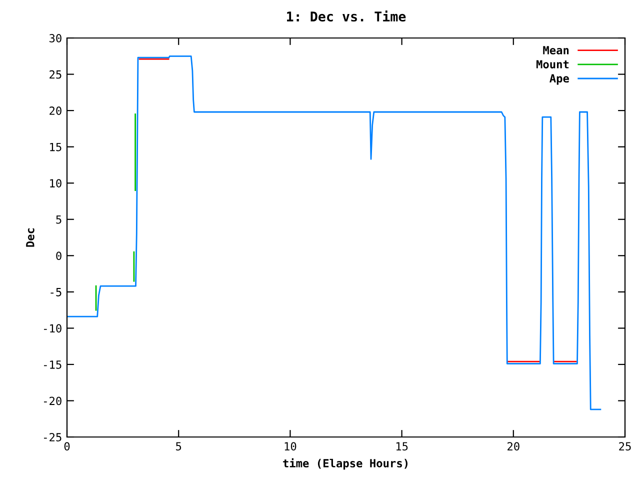 The height and width of the screenshot is (480, 640). I want to click on y-axis-title: Dec, so click(30, 237).